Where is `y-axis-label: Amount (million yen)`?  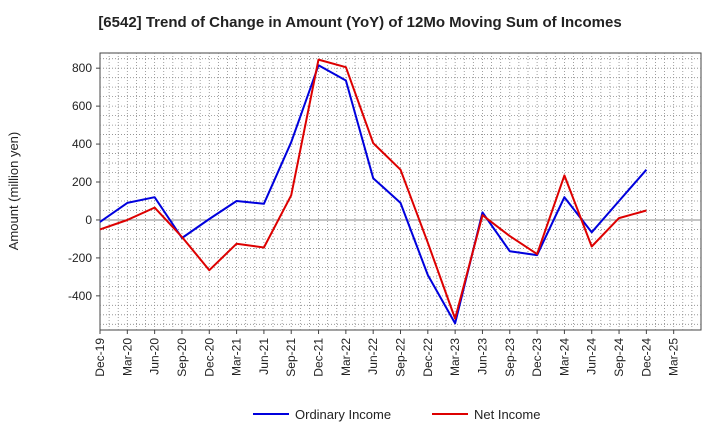 y-axis-label: Amount (million yen) is located at coordinates (13, 191).